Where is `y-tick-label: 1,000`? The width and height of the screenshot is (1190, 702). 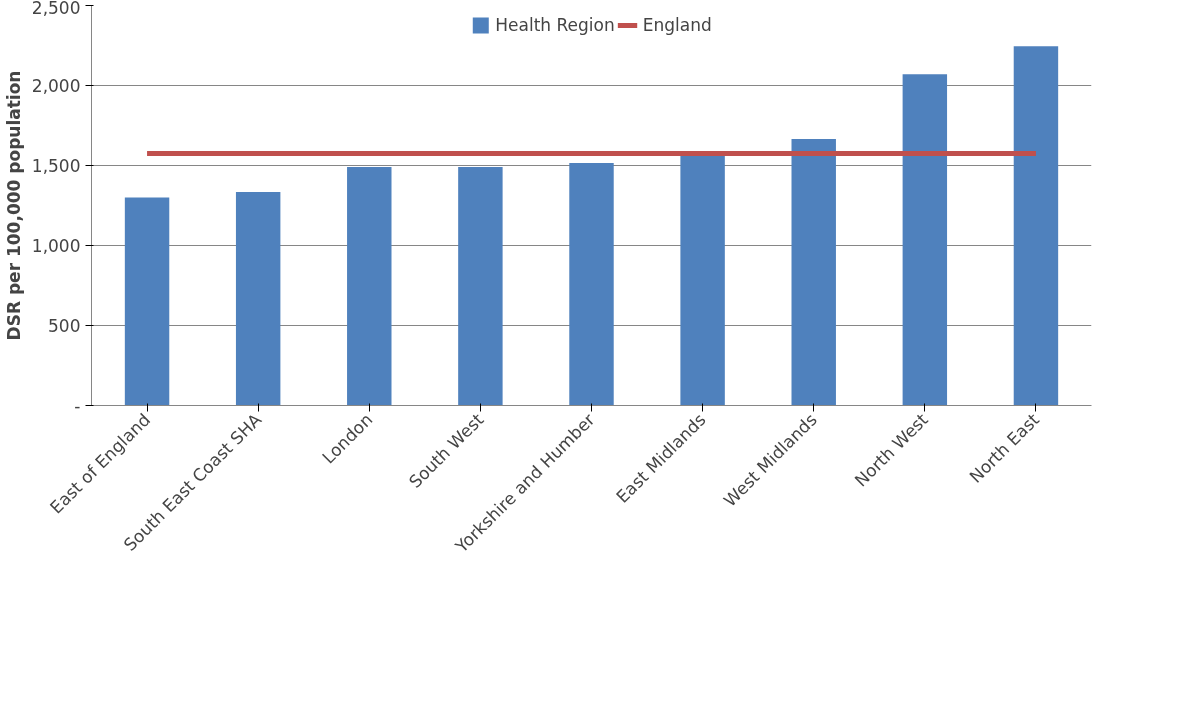 y-tick-label: 1,000 is located at coordinates (56, 246).